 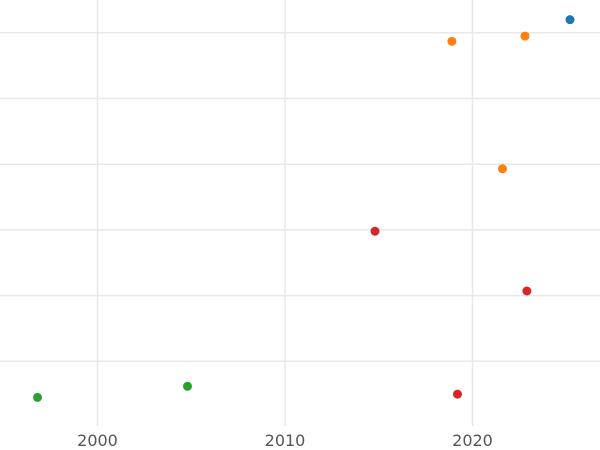 What do you see at coordinates (472, 440) in the screenshot?
I see `x-tick-label: 2020` at bounding box center [472, 440].